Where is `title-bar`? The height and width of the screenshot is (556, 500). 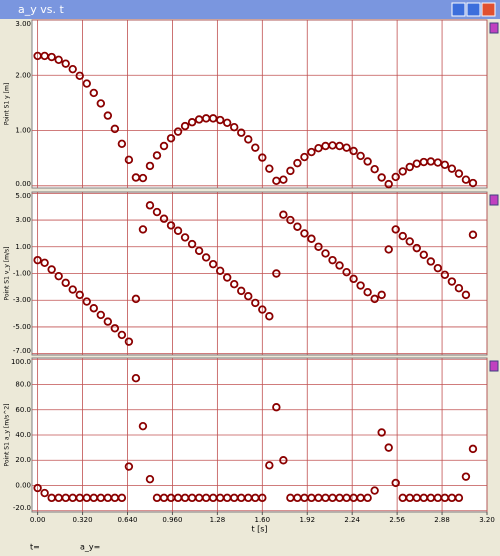 title-bar is located at coordinates (250, 9).